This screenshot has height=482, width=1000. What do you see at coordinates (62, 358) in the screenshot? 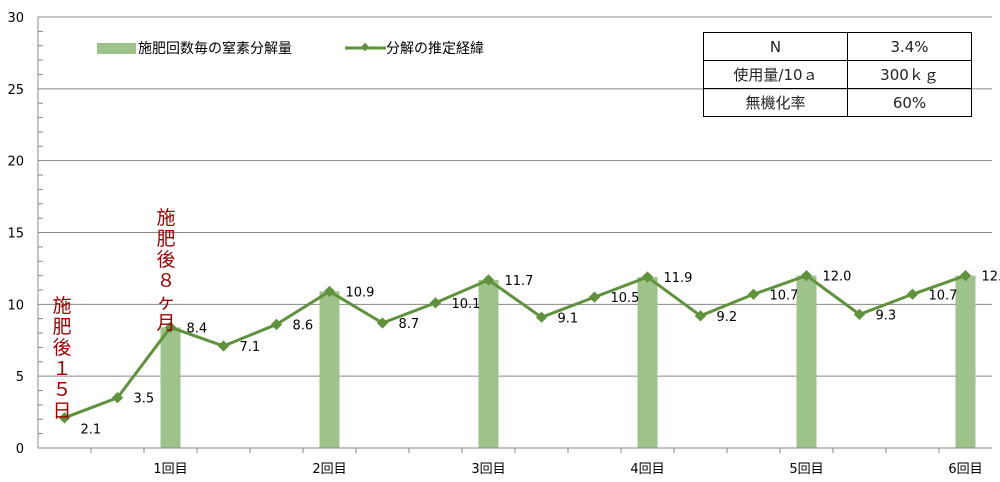
I see `annotation-15-days: 施肥後１５日` at bounding box center [62, 358].